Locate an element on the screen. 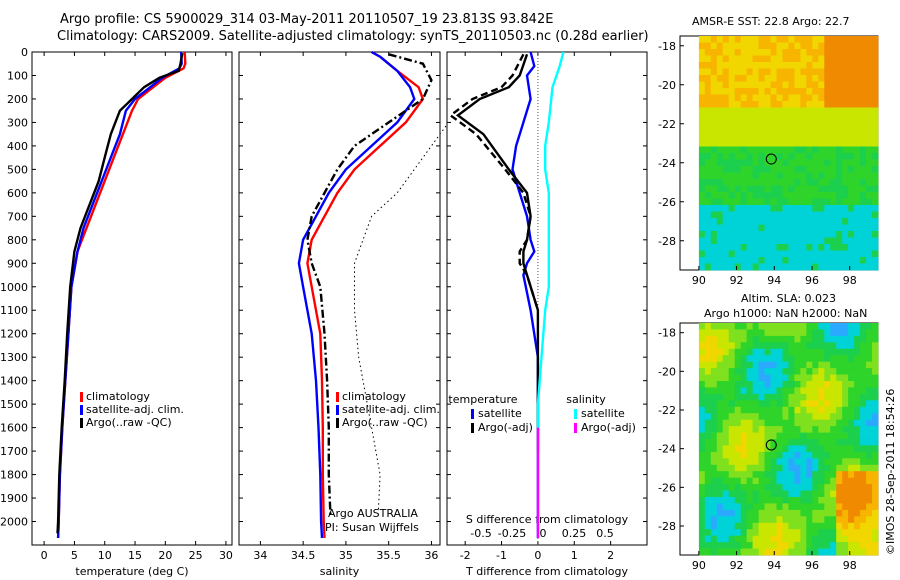 The width and height of the screenshot is (900, 580). series-line is located at coordinates (365, 294).